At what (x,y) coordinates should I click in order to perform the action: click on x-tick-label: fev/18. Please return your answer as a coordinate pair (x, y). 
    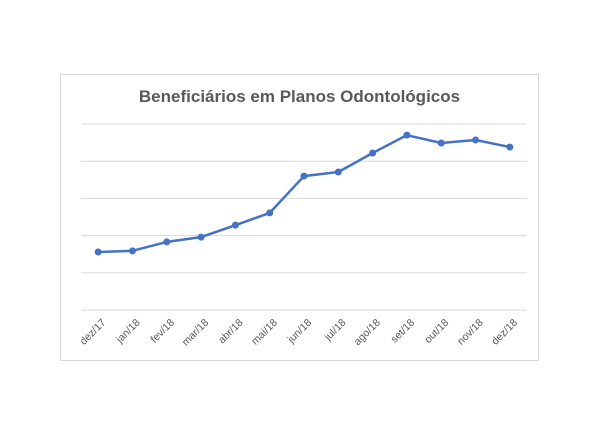
    Looking at the image, I should click on (162, 331).